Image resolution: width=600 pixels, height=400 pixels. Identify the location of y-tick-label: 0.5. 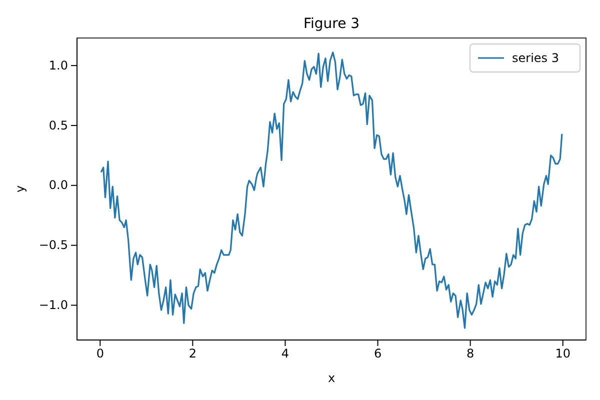
(58, 125).